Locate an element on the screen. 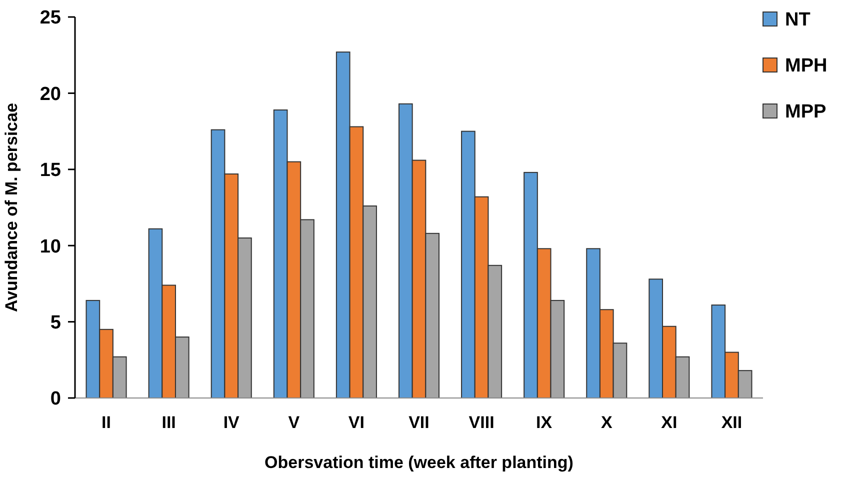 The width and height of the screenshot is (863, 484). x-tick-label: XI is located at coordinates (669, 422).